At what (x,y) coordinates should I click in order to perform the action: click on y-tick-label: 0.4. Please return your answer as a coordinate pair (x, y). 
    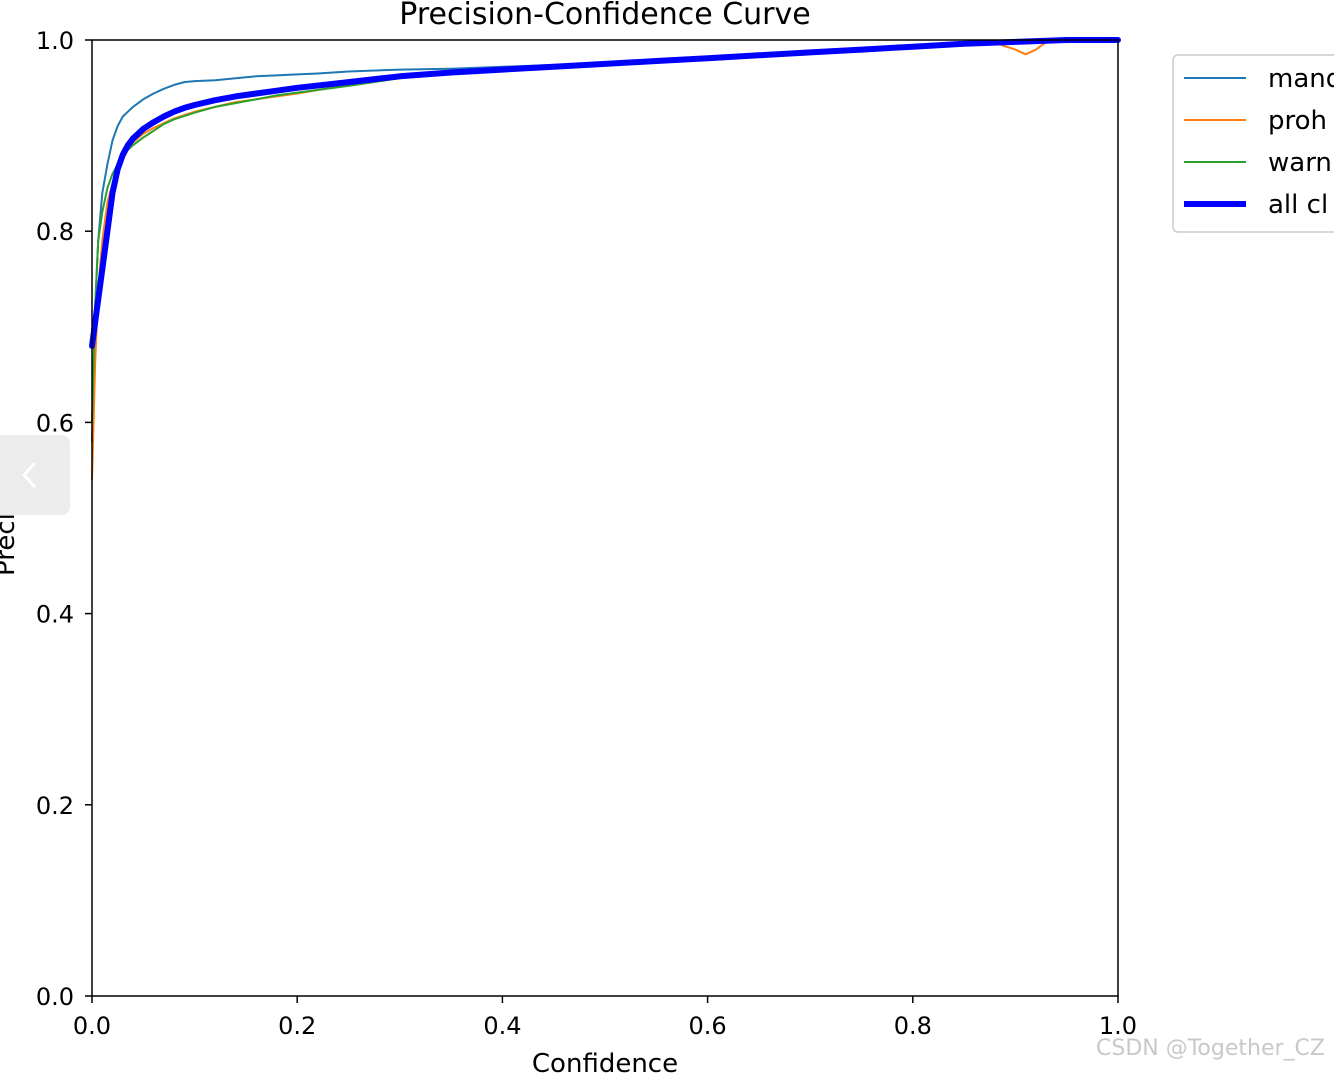
    Looking at the image, I should click on (55, 615).